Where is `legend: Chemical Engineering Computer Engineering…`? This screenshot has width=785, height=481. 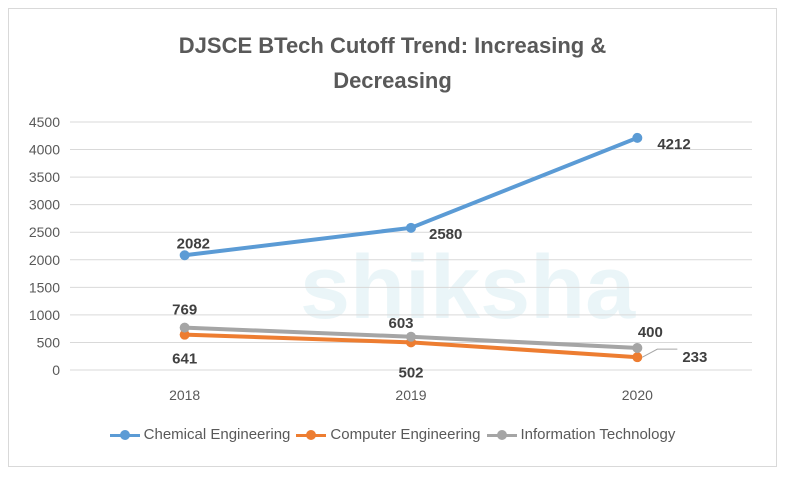 legend: Chemical Engineering Computer Engineering… is located at coordinates (392, 434).